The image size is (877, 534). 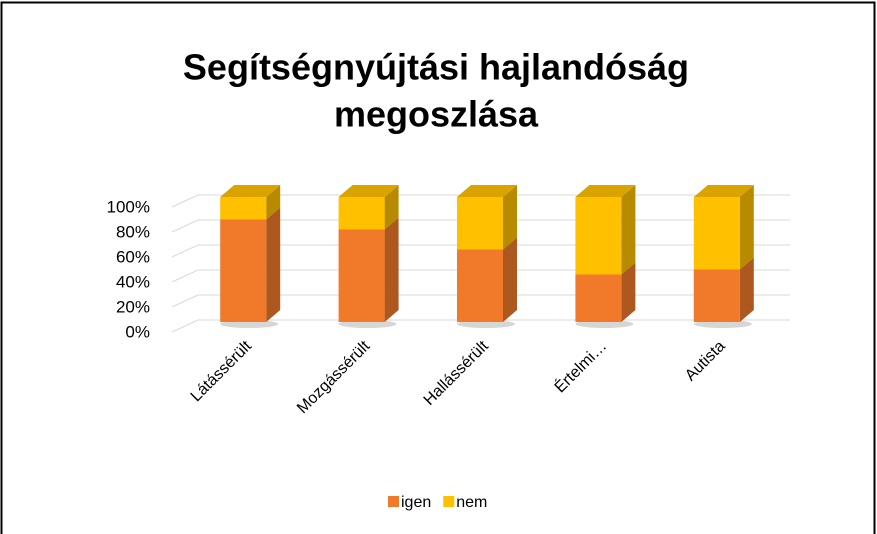 I want to click on legend-label: nem, so click(x=471, y=502).